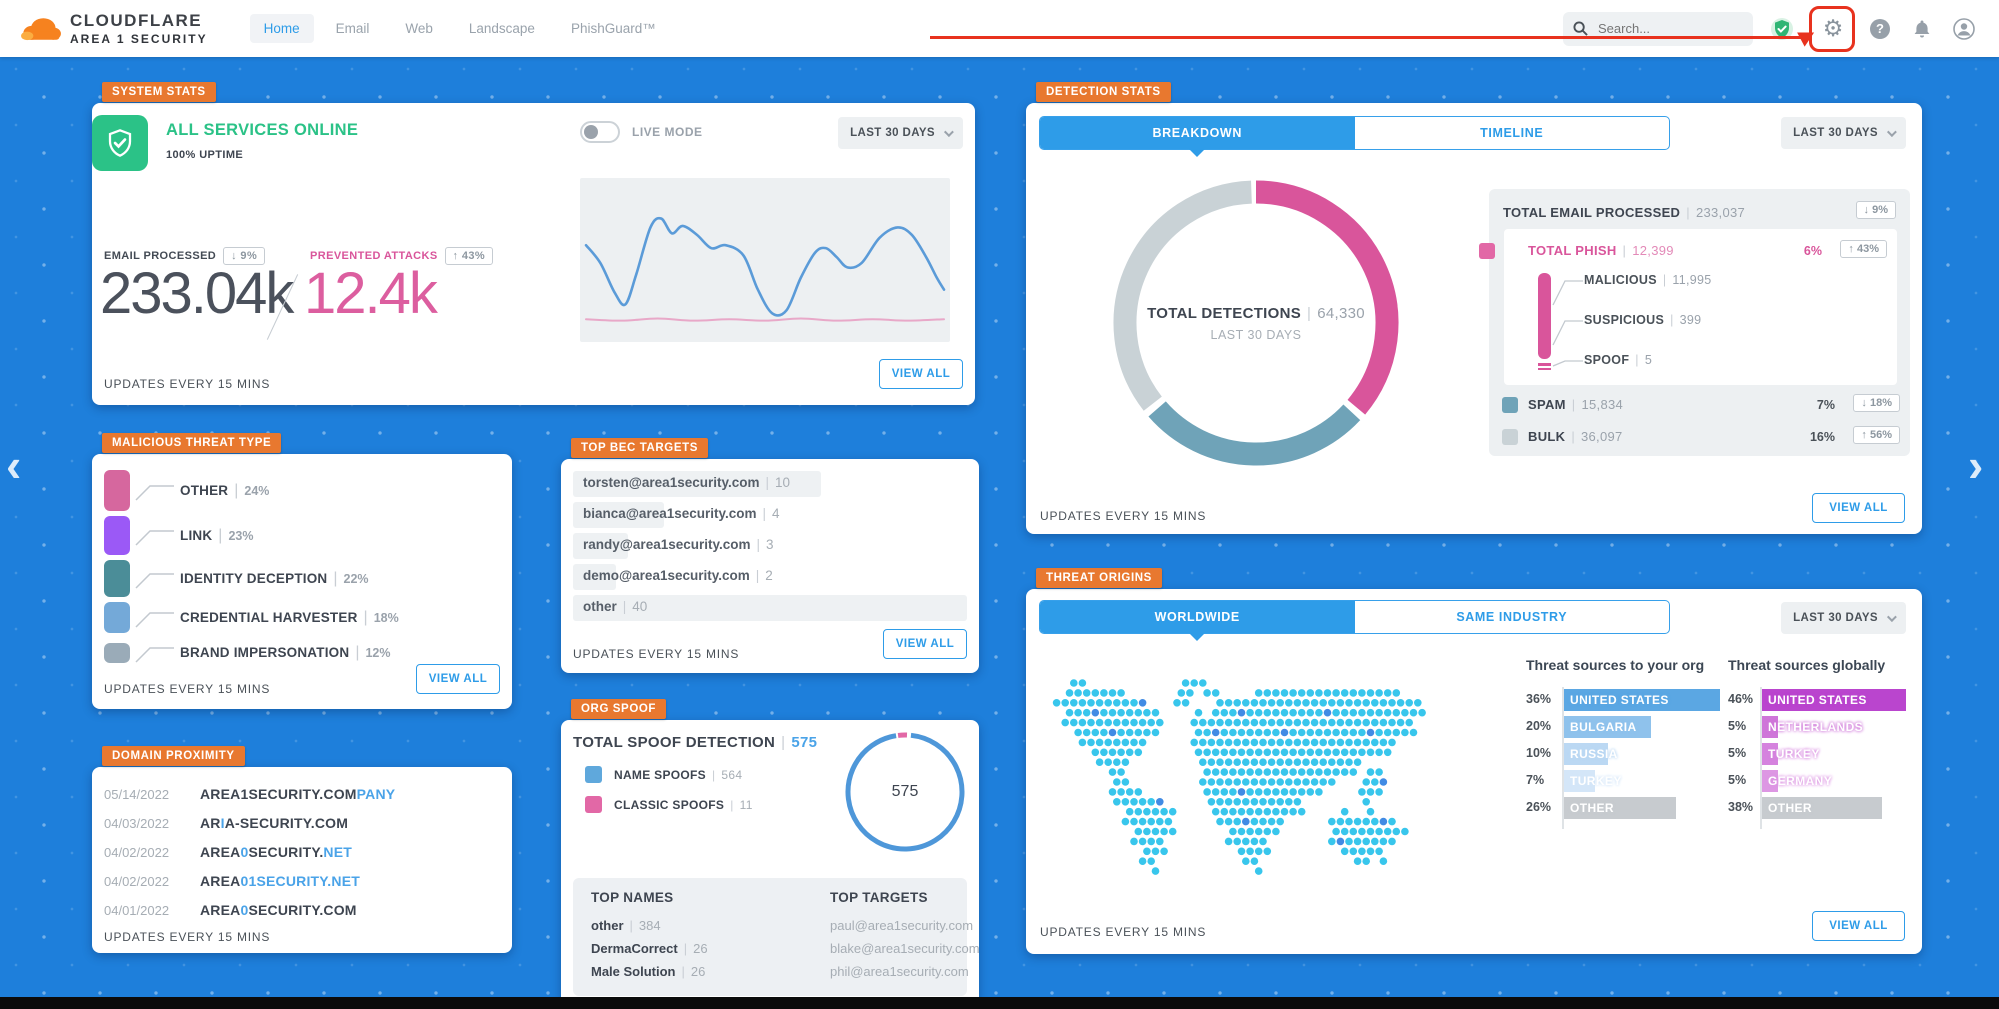 This screenshot has width=1999, height=1009. I want to click on legend-swatch, so click(593, 774).